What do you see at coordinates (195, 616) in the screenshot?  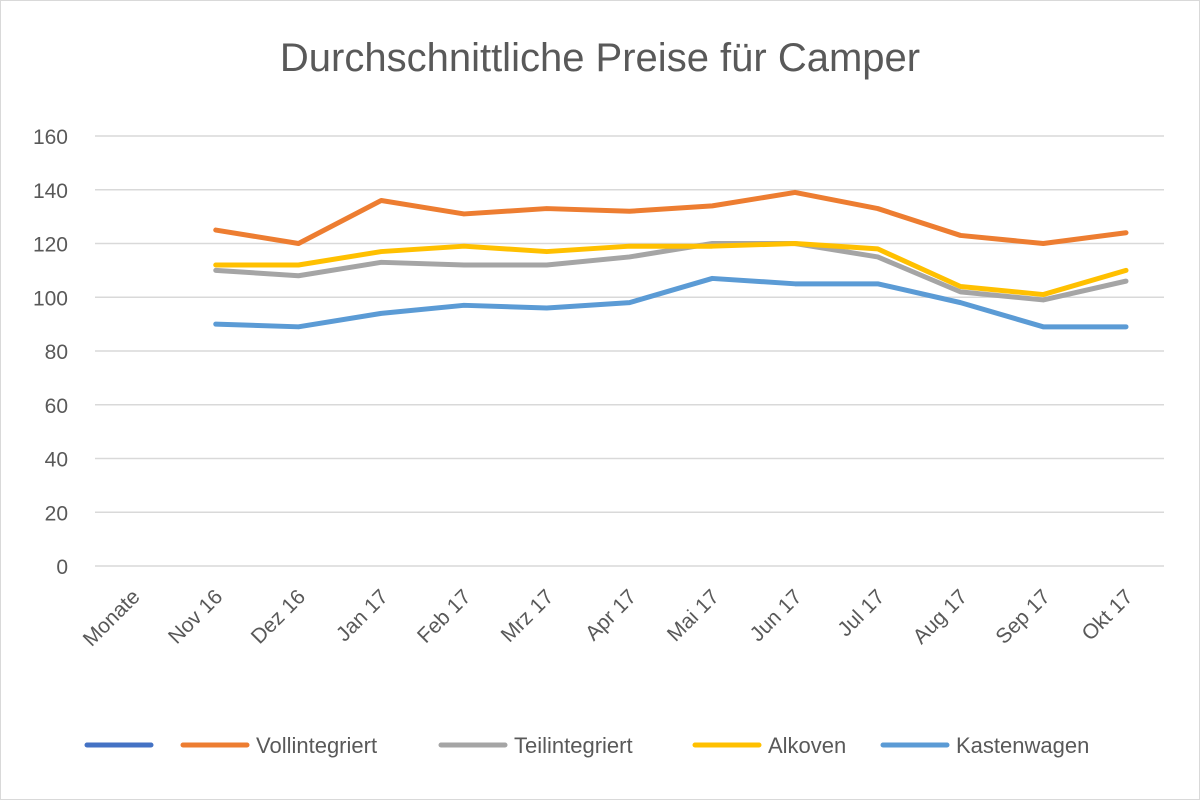 I see `x-tick-label: Nov 16` at bounding box center [195, 616].